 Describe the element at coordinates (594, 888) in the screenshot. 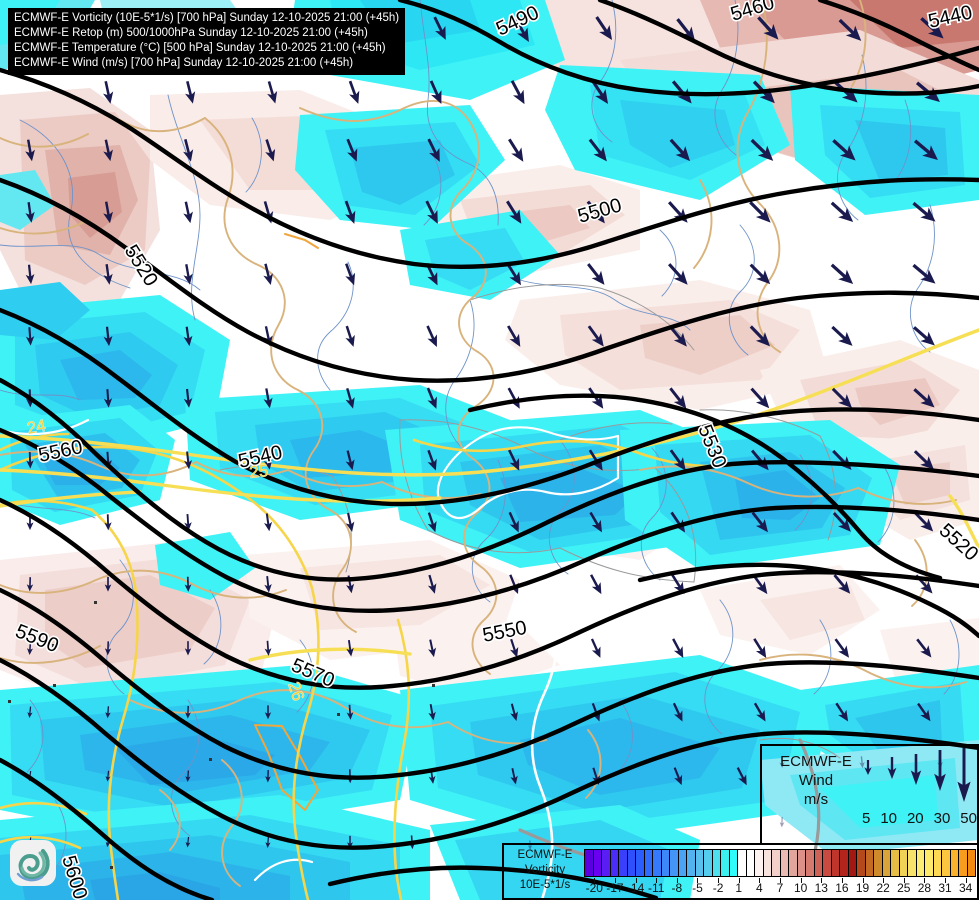

I see `colorbar-tick-label: -20` at that location.